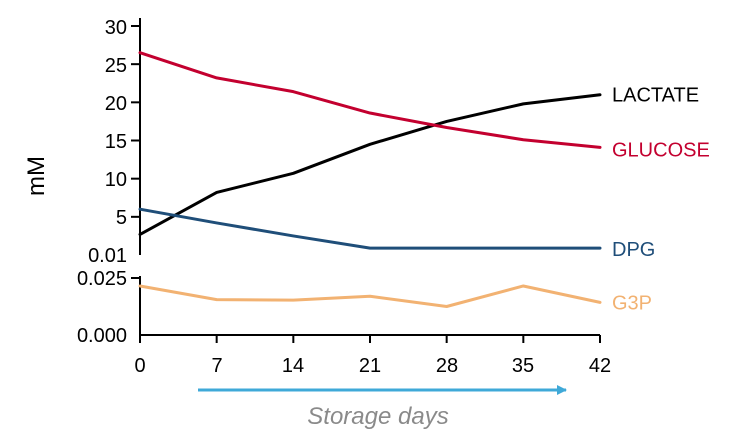 This screenshot has height=436, width=733. Describe the element at coordinates (116, 104) in the screenshot. I see `y-tick-label: 20` at that location.